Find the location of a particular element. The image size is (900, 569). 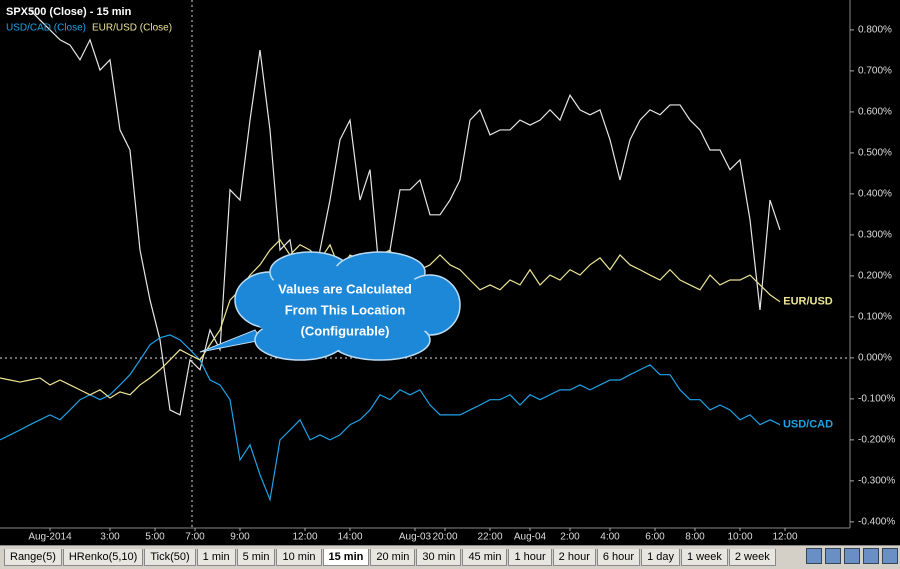

y-tick-label: 0.500% is located at coordinates (875, 153).